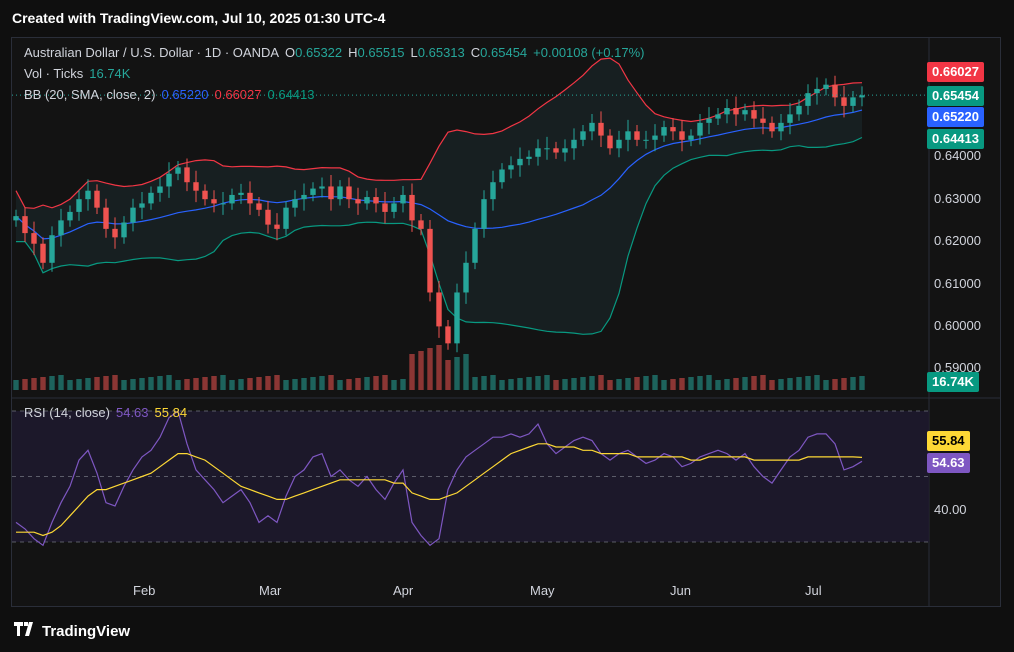 The width and height of the screenshot is (1014, 652). I want to click on price-tick: 0.59000, so click(957, 367).